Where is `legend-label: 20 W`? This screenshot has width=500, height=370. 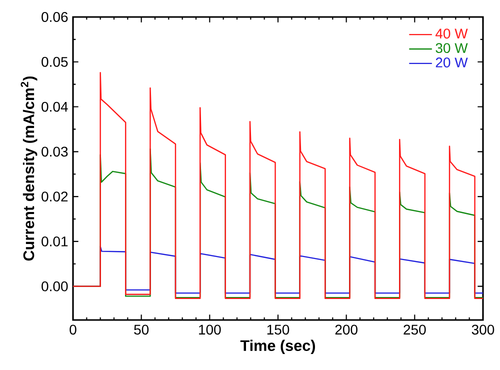 legend-label: 20 W is located at coordinates (452, 63).